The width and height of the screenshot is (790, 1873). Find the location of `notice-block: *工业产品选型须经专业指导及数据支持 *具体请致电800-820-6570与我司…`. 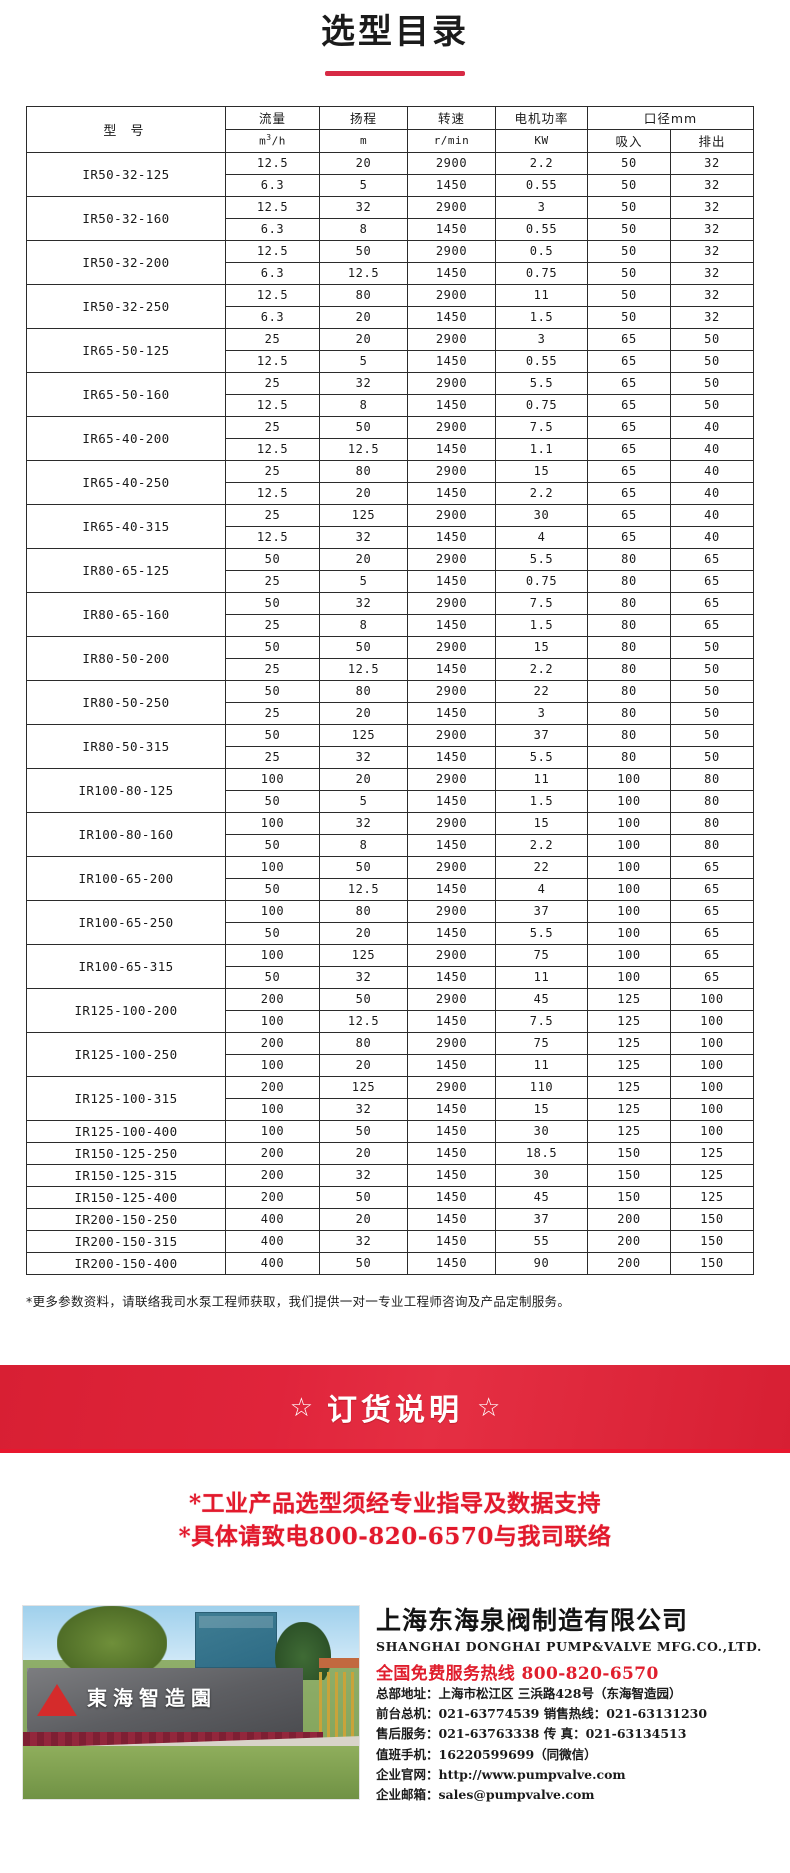

notice-block: *工业产品选型须经专业指导及数据支持 *具体请致电800-820-6570与我司… is located at coordinates (395, 1520).